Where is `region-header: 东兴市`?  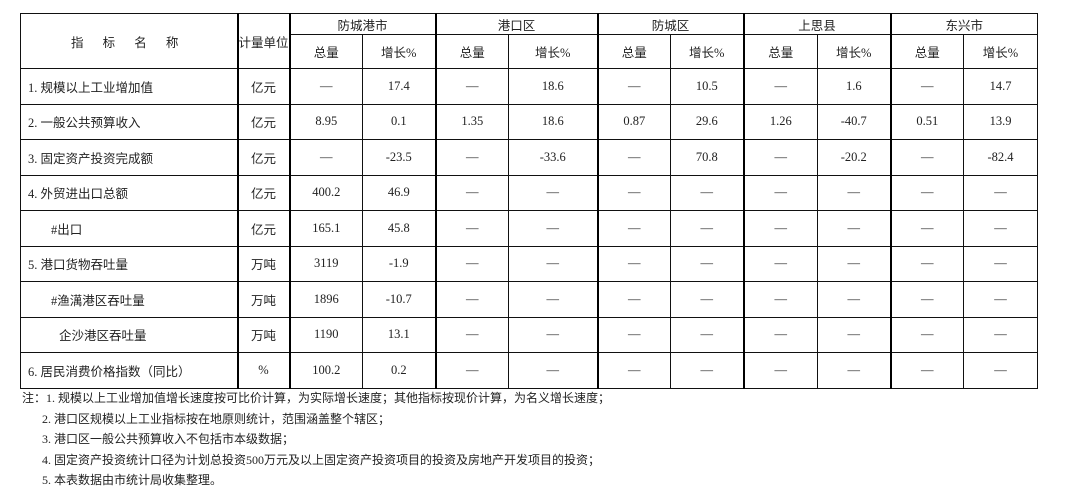 region-header: 东兴市 is located at coordinates (964, 24).